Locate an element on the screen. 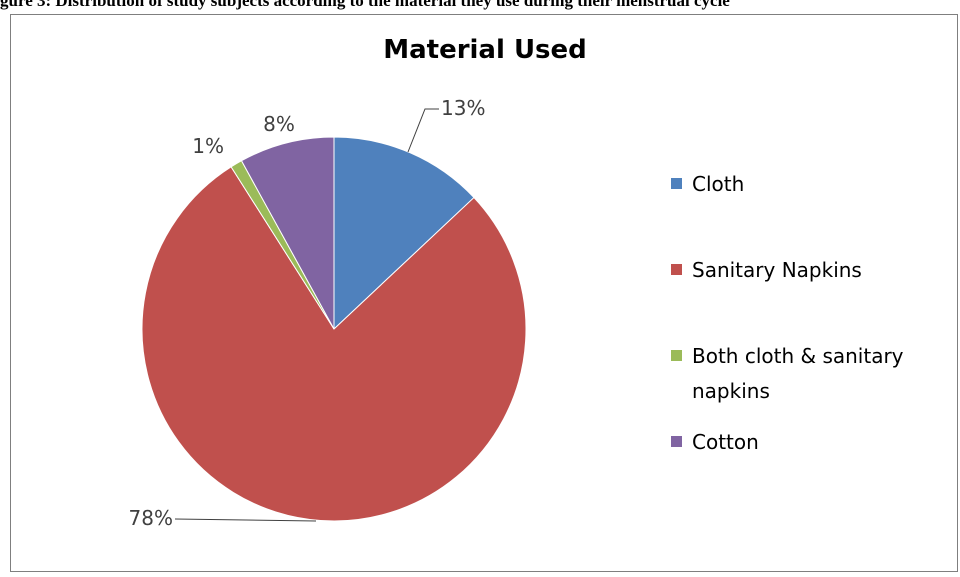 This screenshot has height=577, width=960. data-label-sanitary-napkins: 78% is located at coordinates (151, 518).